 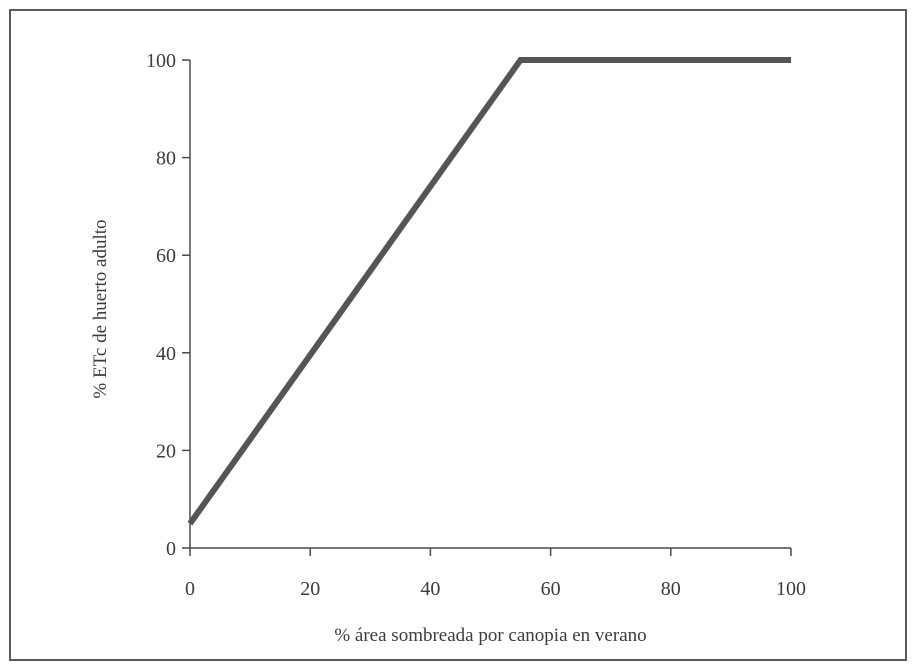 I want to click on x-tick-label: 80, so click(x=671, y=589).